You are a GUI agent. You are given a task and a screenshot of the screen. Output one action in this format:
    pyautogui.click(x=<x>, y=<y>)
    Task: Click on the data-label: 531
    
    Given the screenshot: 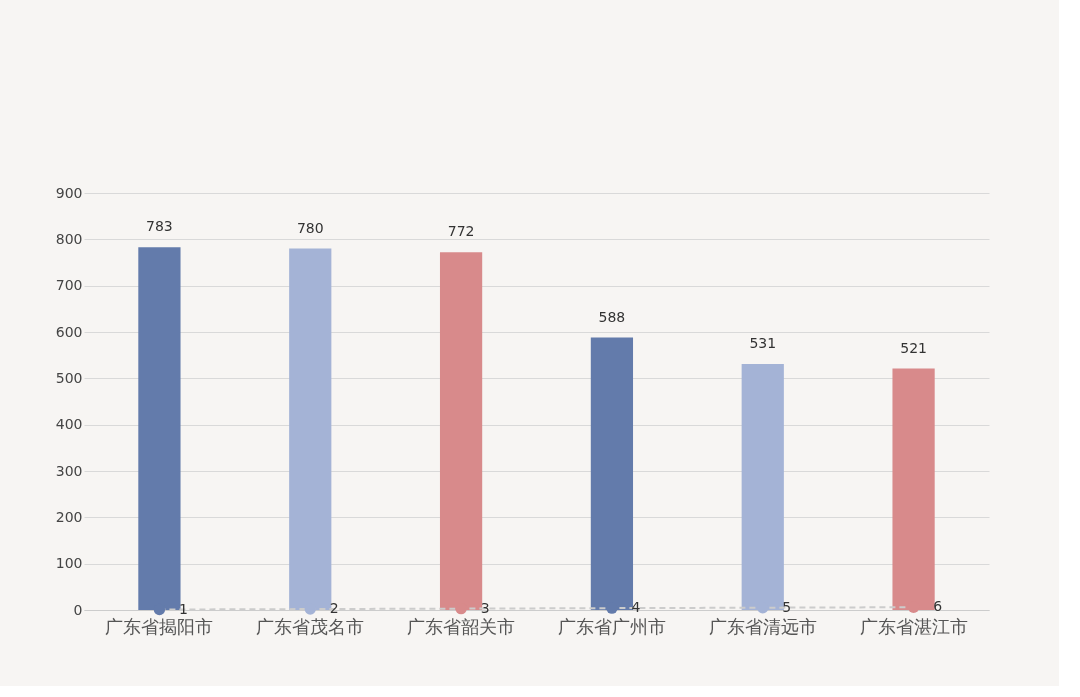 What is the action you would take?
    pyautogui.click(x=763, y=342)
    